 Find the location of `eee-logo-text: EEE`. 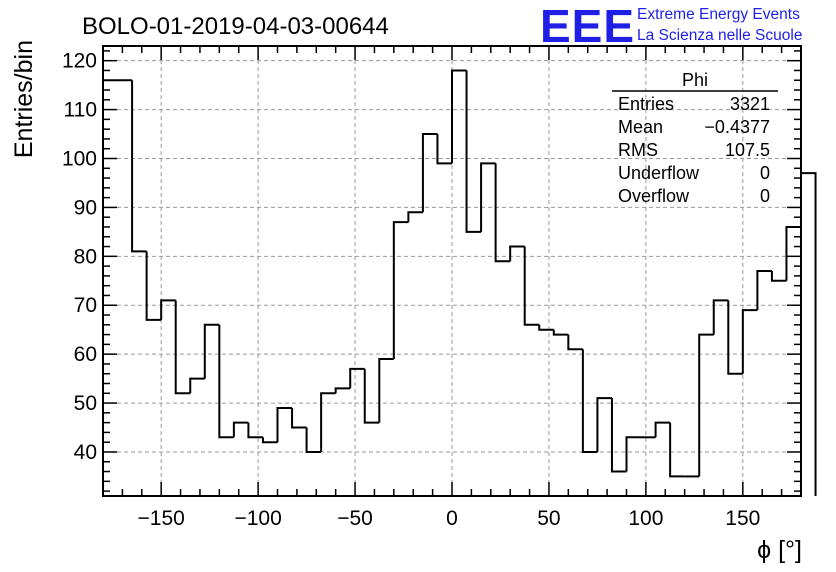

eee-logo-text: EEE is located at coordinates (587, 26).